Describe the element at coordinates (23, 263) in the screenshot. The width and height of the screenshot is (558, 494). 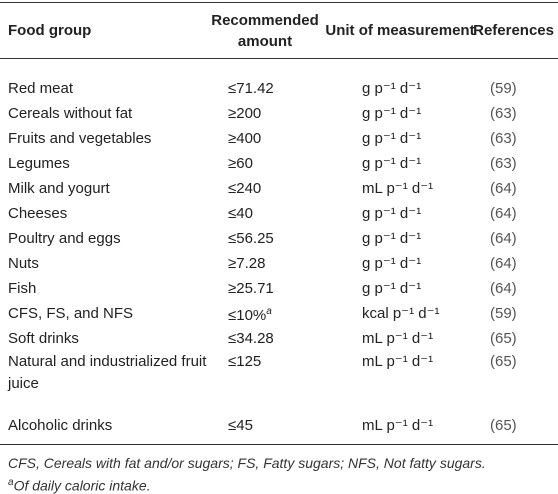
I see `food-cell: Nuts` at that location.